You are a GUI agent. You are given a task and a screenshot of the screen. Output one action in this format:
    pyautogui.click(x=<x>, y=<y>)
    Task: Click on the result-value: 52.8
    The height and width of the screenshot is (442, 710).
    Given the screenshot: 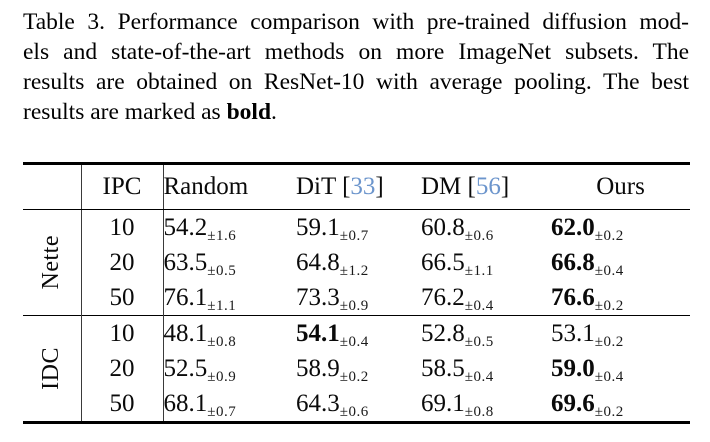 What is the action you would take?
    pyautogui.click(x=443, y=333)
    